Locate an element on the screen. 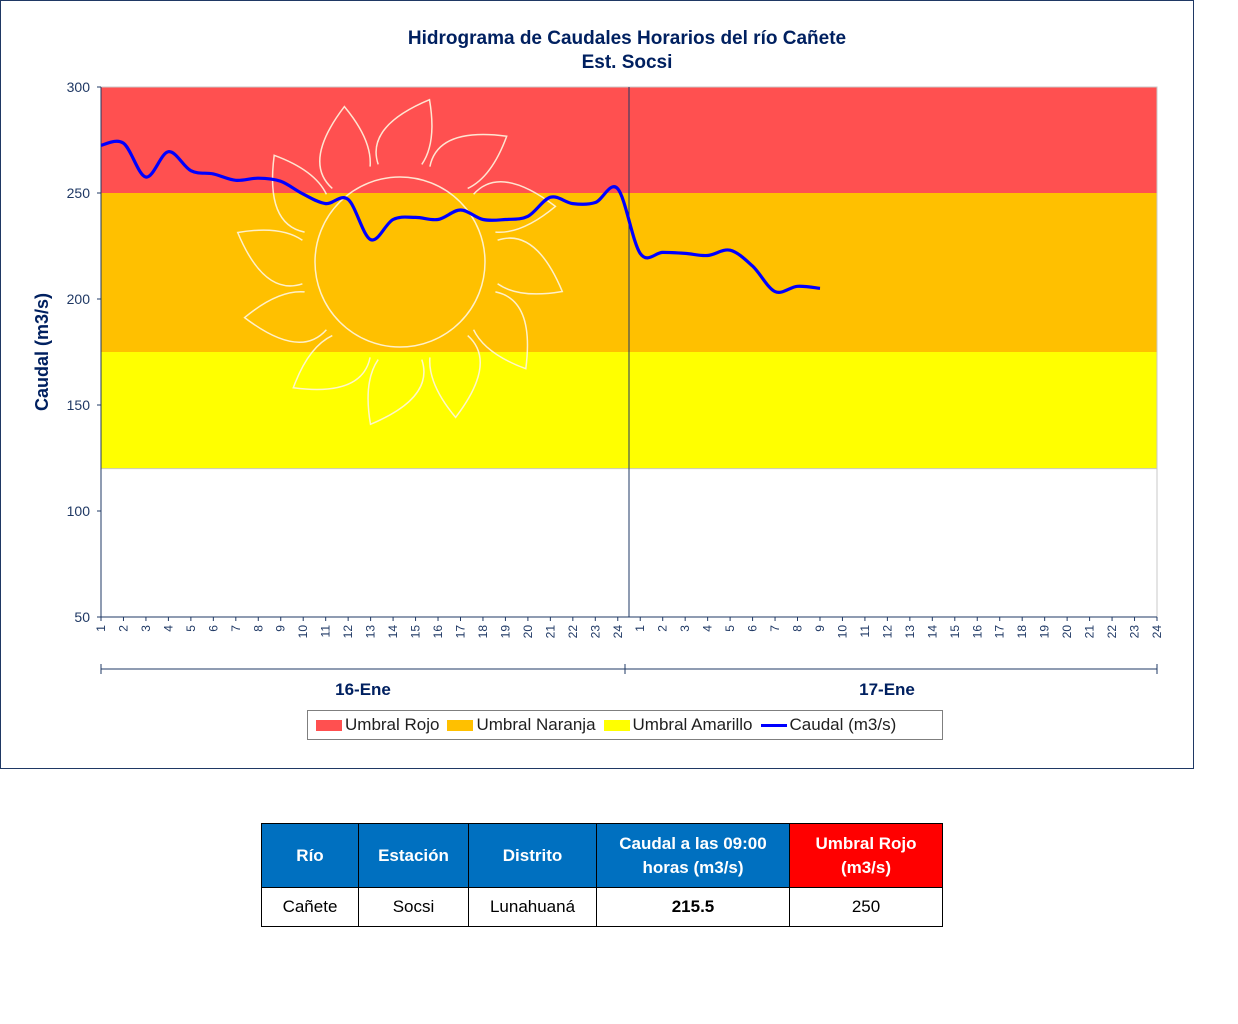 The image size is (1238, 1024). header-rio: Río is located at coordinates (310, 855).